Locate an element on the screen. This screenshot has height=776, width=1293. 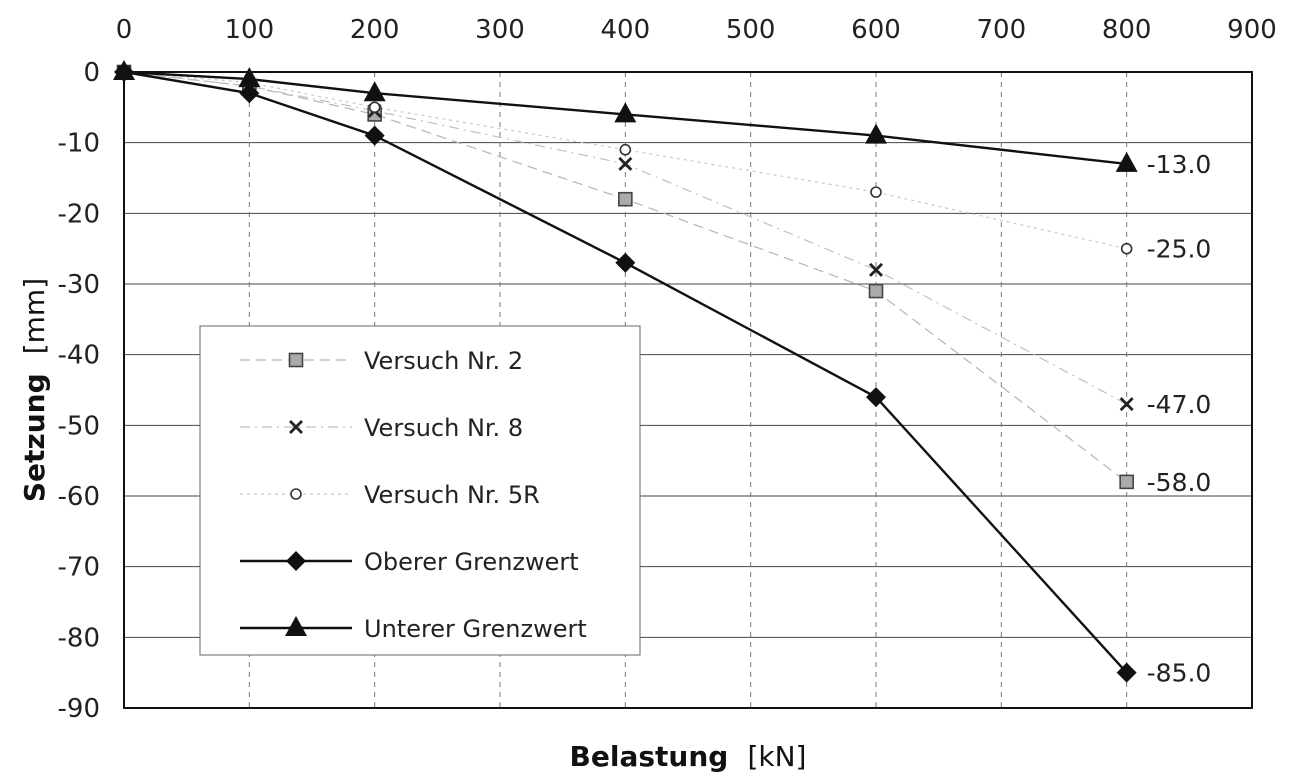
x-tick-label: 700 is located at coordinates (1002, 30).